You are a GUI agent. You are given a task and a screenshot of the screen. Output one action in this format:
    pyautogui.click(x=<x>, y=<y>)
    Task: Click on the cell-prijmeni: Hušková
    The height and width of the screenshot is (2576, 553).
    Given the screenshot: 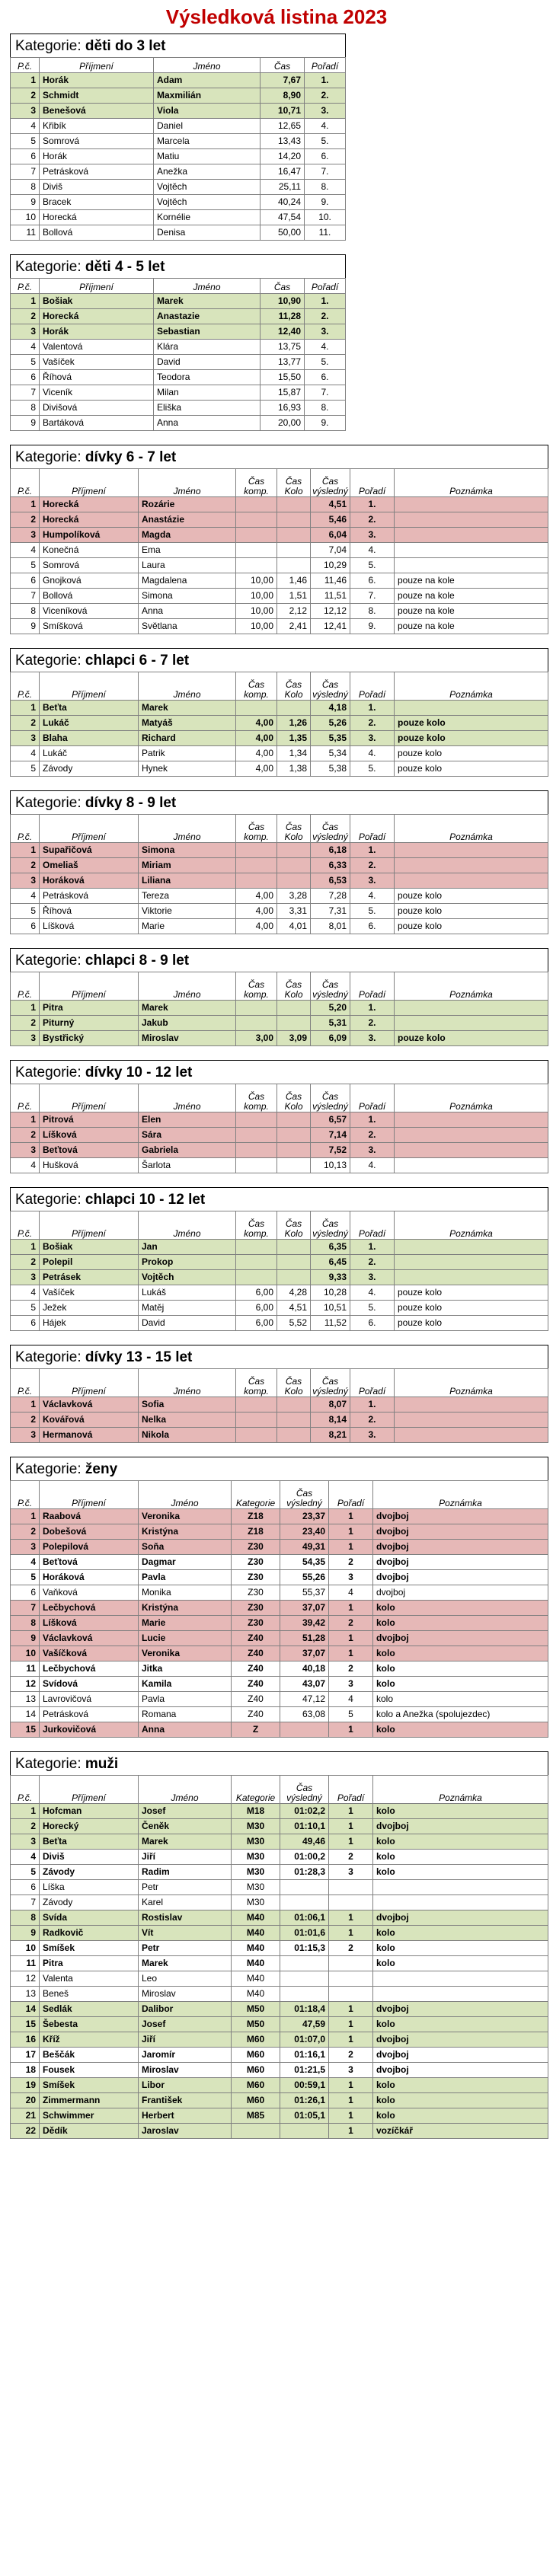 What is the action you would take?
    pyautogui.click(x=89, y=1165)
    